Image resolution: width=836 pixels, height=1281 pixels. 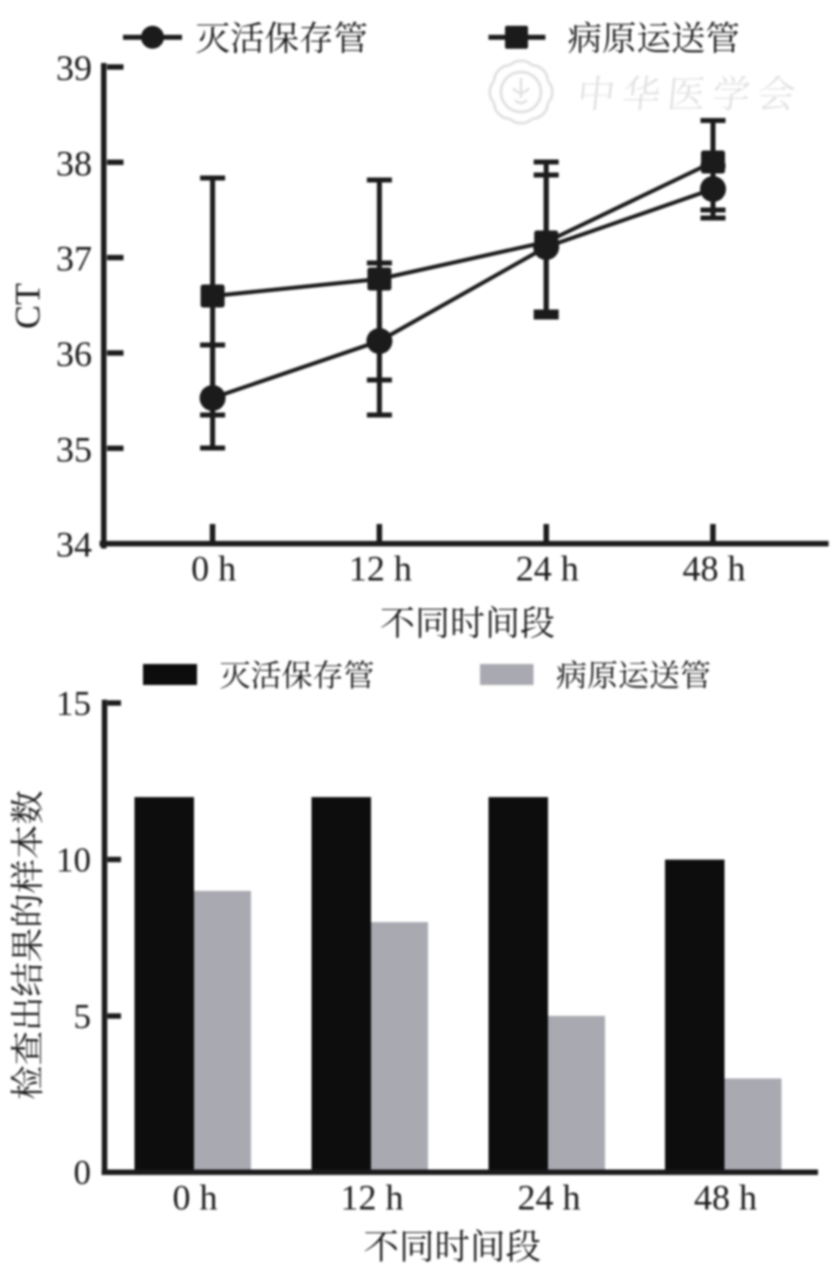 What do you see at coordinates (74, 354) in the screenshot?
I see `svg-text: 36` at bounding box center [74, 354].